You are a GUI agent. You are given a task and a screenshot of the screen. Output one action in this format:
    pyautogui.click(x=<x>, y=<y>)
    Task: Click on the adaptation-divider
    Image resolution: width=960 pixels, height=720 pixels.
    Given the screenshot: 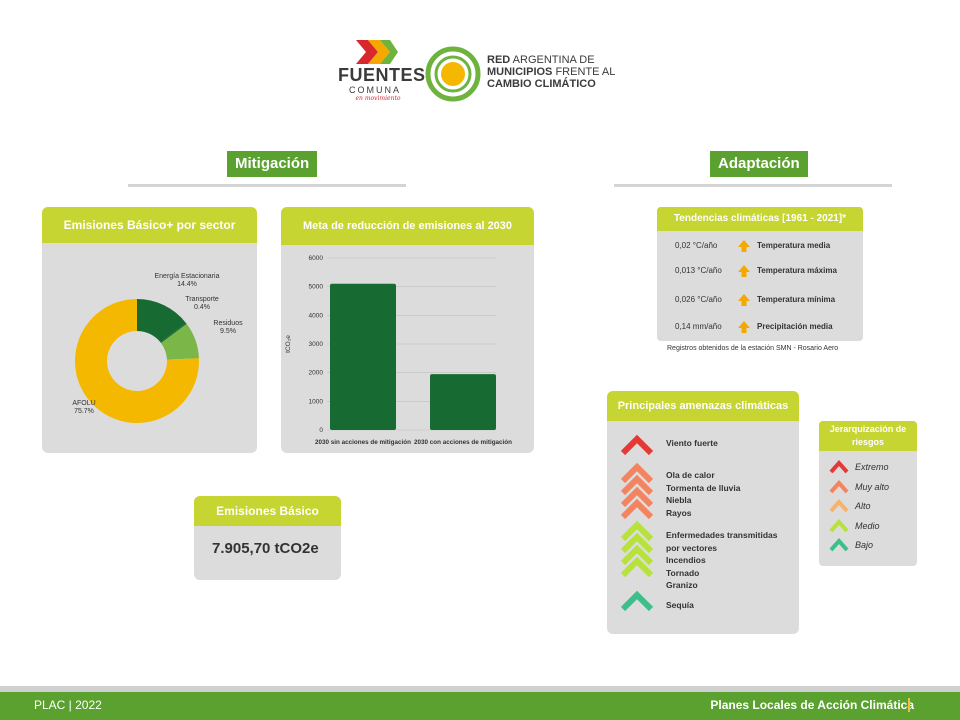 What is the action you would take?
    pyautogui.click(x=753, y=185)
    